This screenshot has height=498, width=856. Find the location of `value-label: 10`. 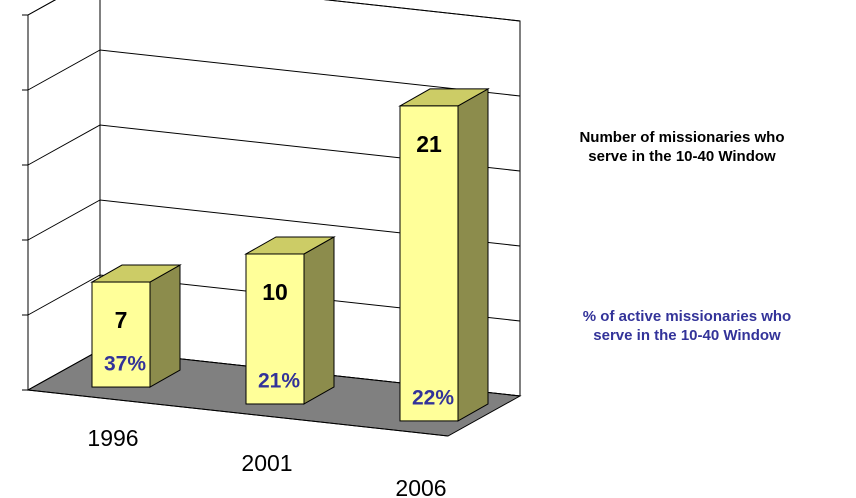

value-label: 10 is located at coordinates (275, 292).